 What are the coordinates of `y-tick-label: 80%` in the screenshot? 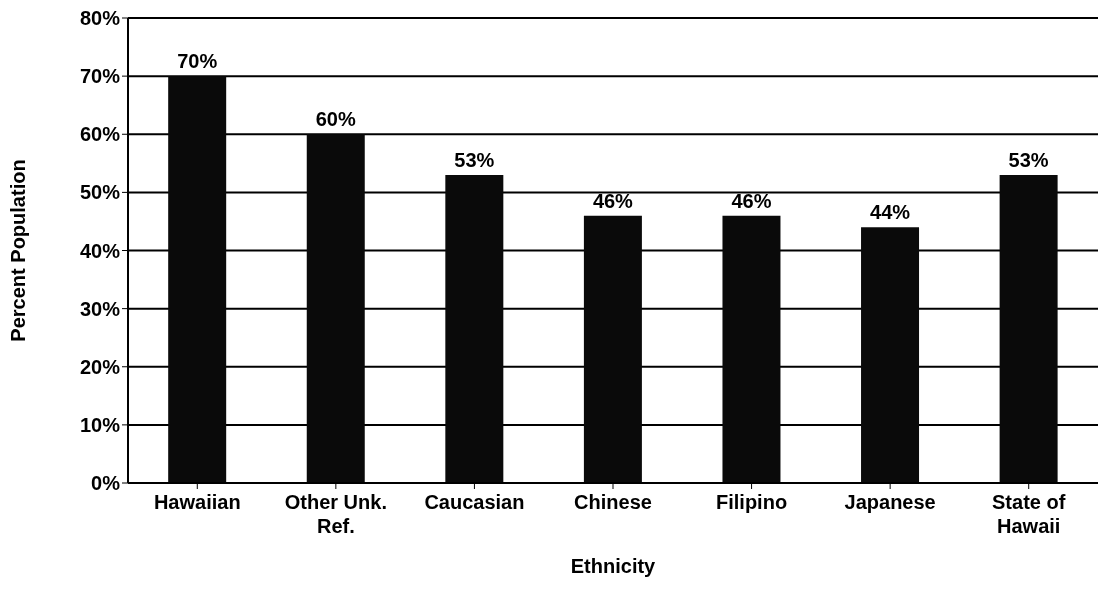 It's located at (100, 18).